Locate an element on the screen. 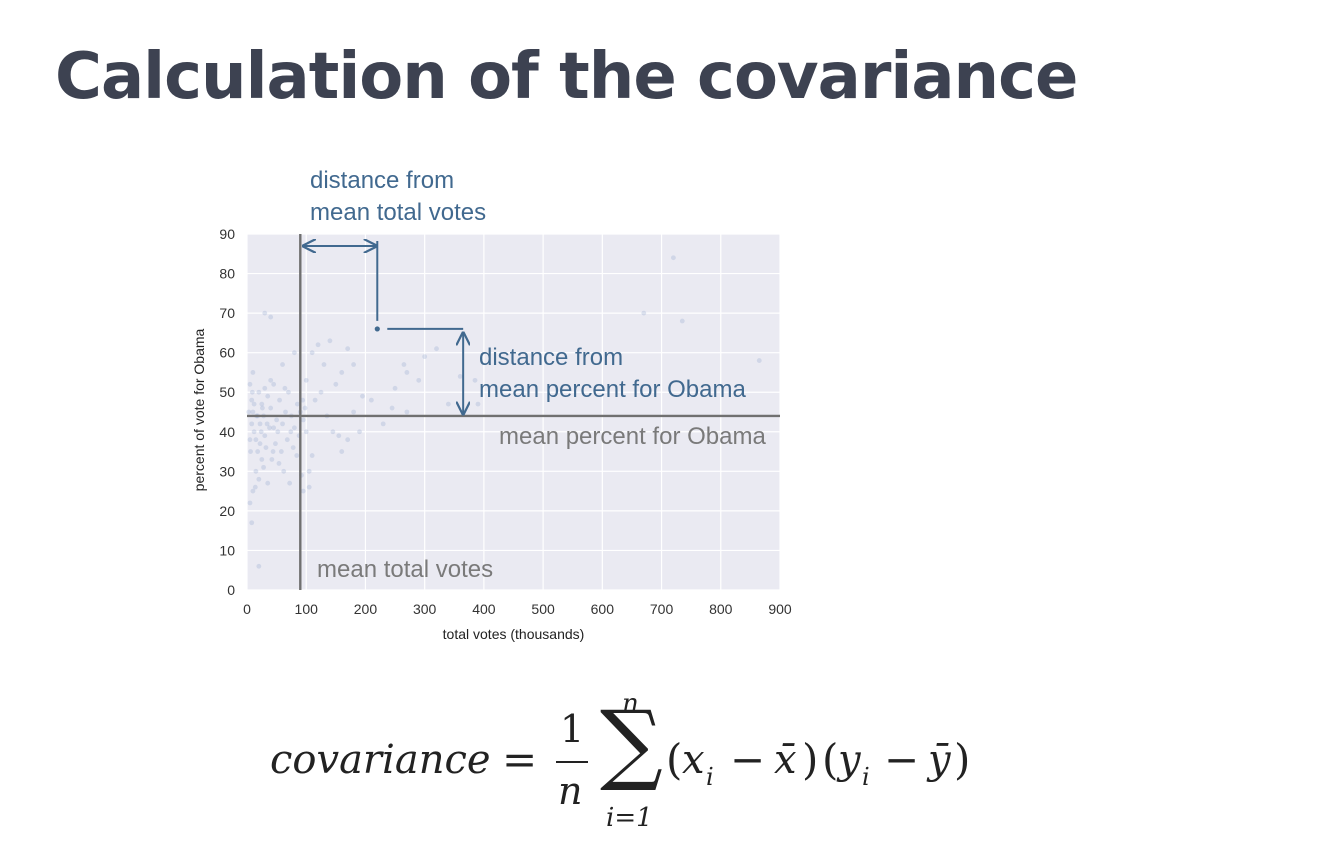 Image resolution: width=1334 pixels, height=850 pixels. formula-x-subscript: i is located at coordinates (710, 777).